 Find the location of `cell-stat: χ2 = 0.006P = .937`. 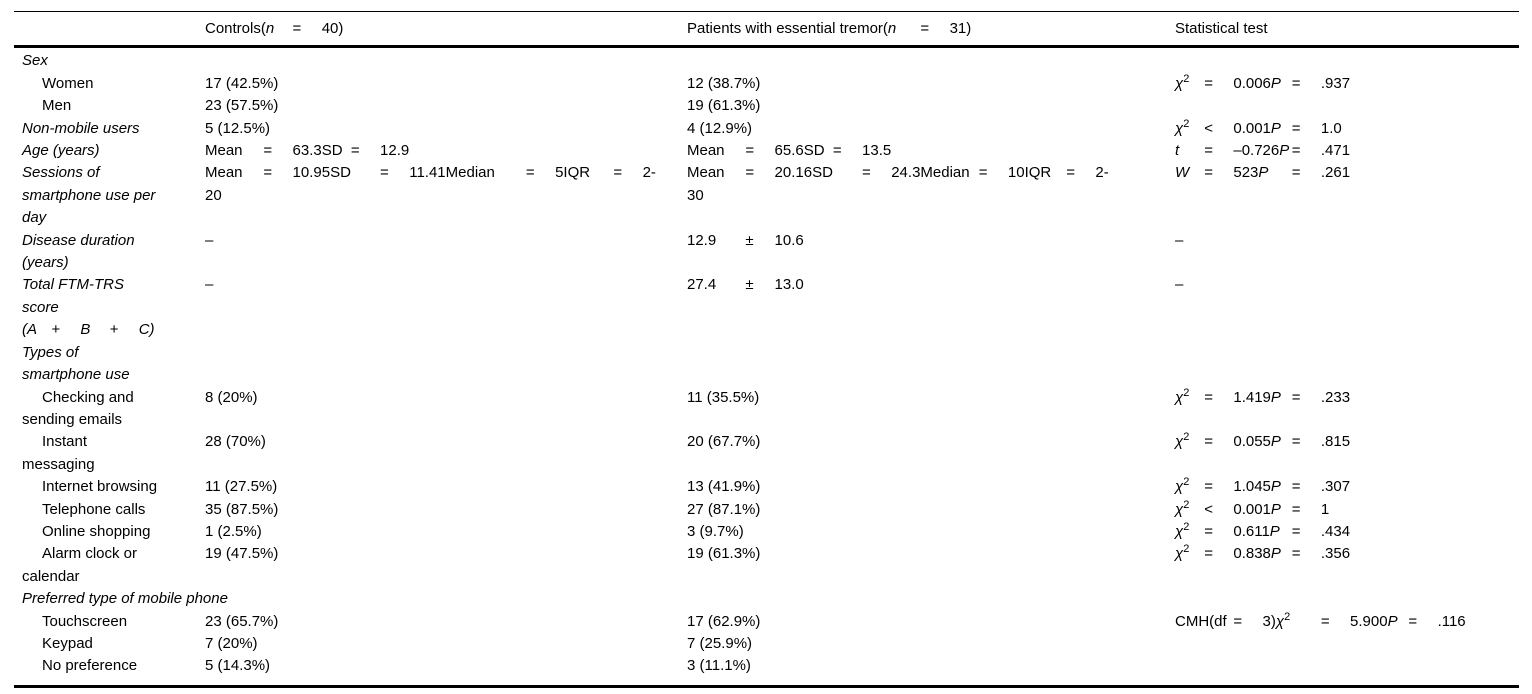

cell-stat: χ2 = 0.006P = .937 is located at coordinates (1347, 84).